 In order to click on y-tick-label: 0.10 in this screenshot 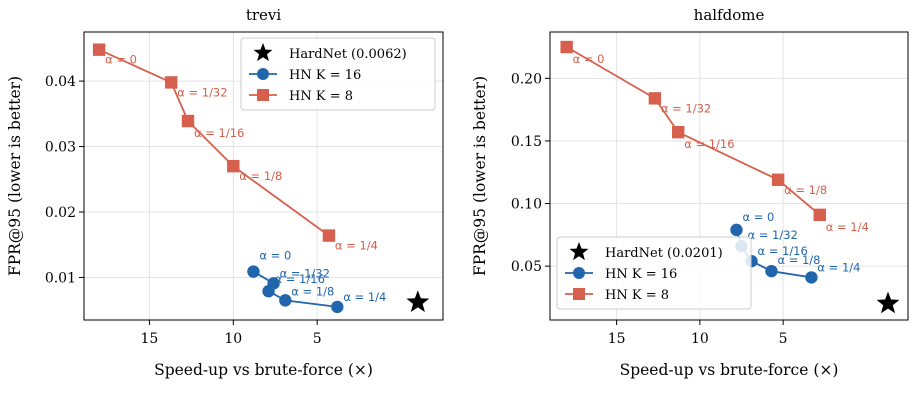, I will do `click(526, 205)`.